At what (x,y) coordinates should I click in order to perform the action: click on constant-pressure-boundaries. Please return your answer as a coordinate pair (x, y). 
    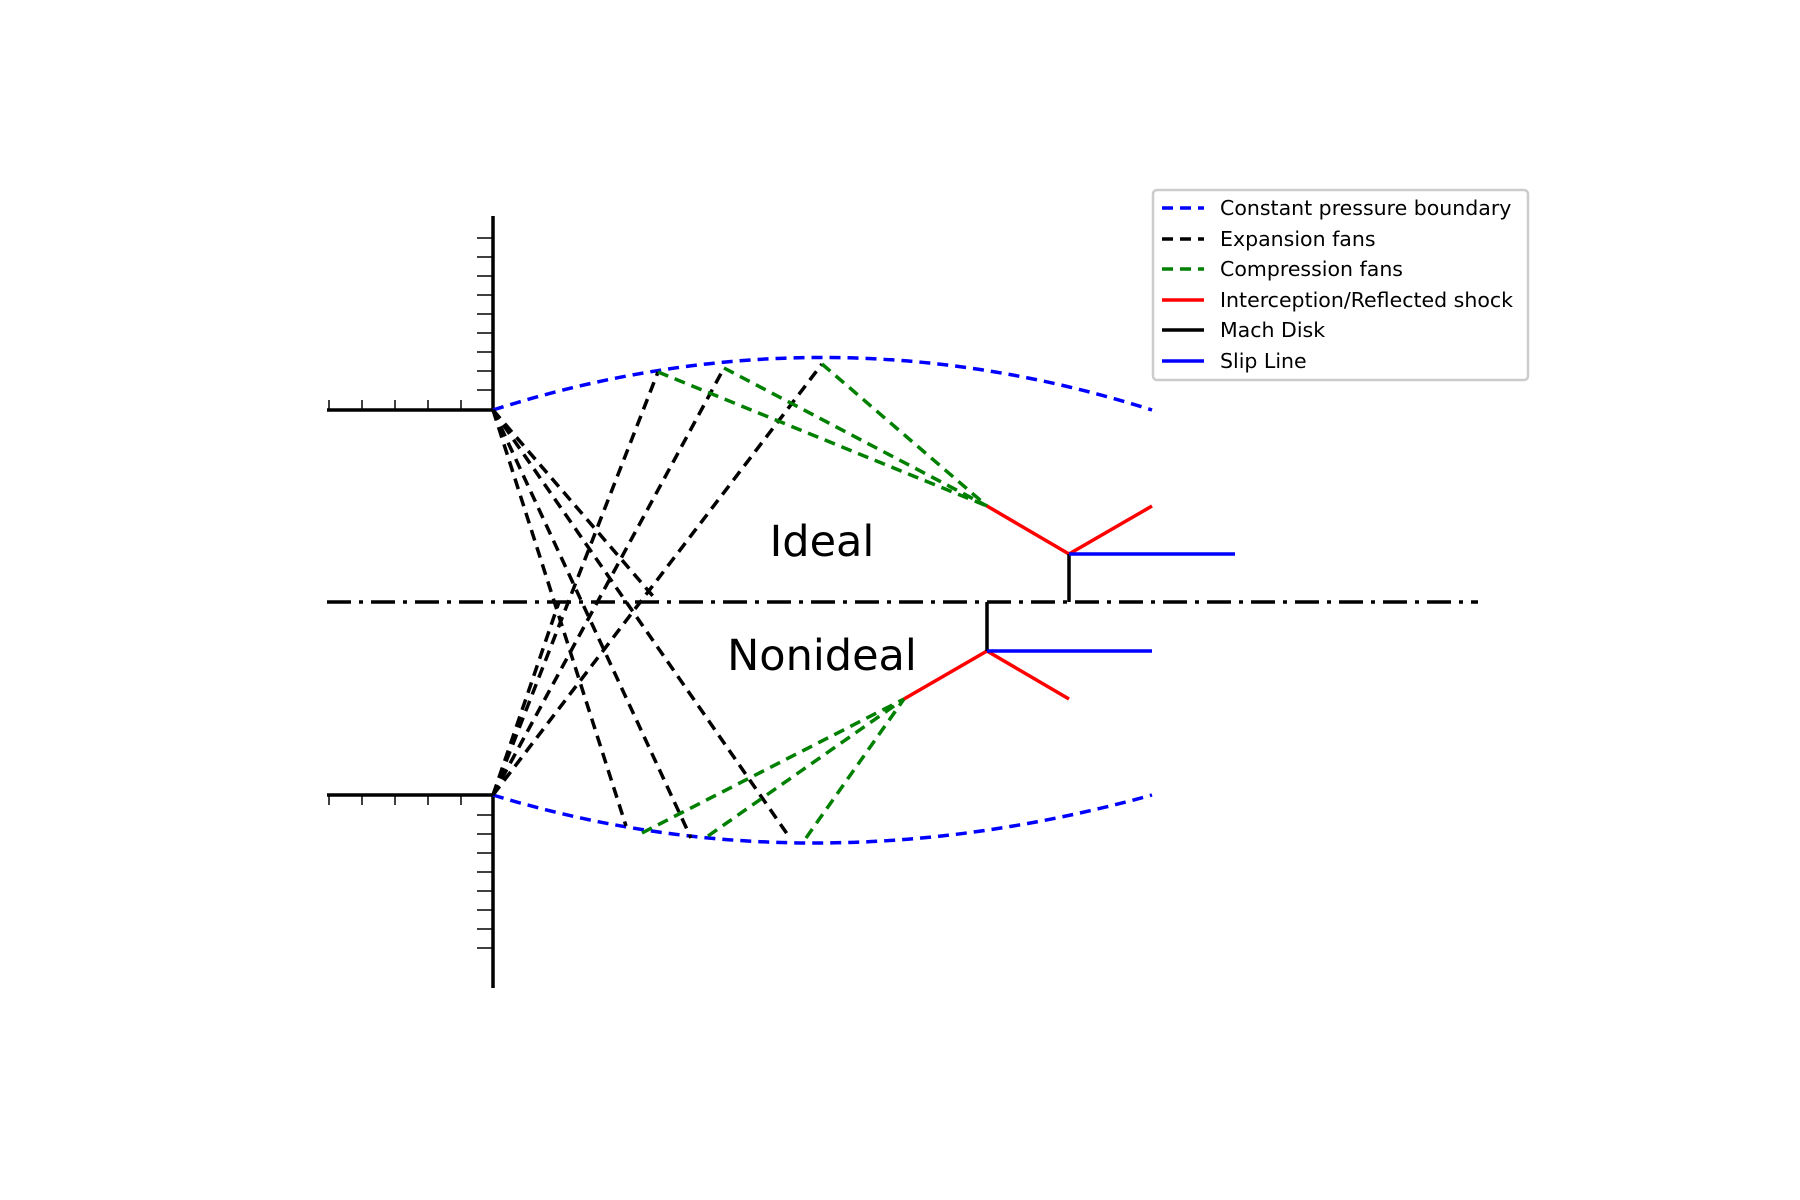
    Looking at the image, I should click on (822, 600).